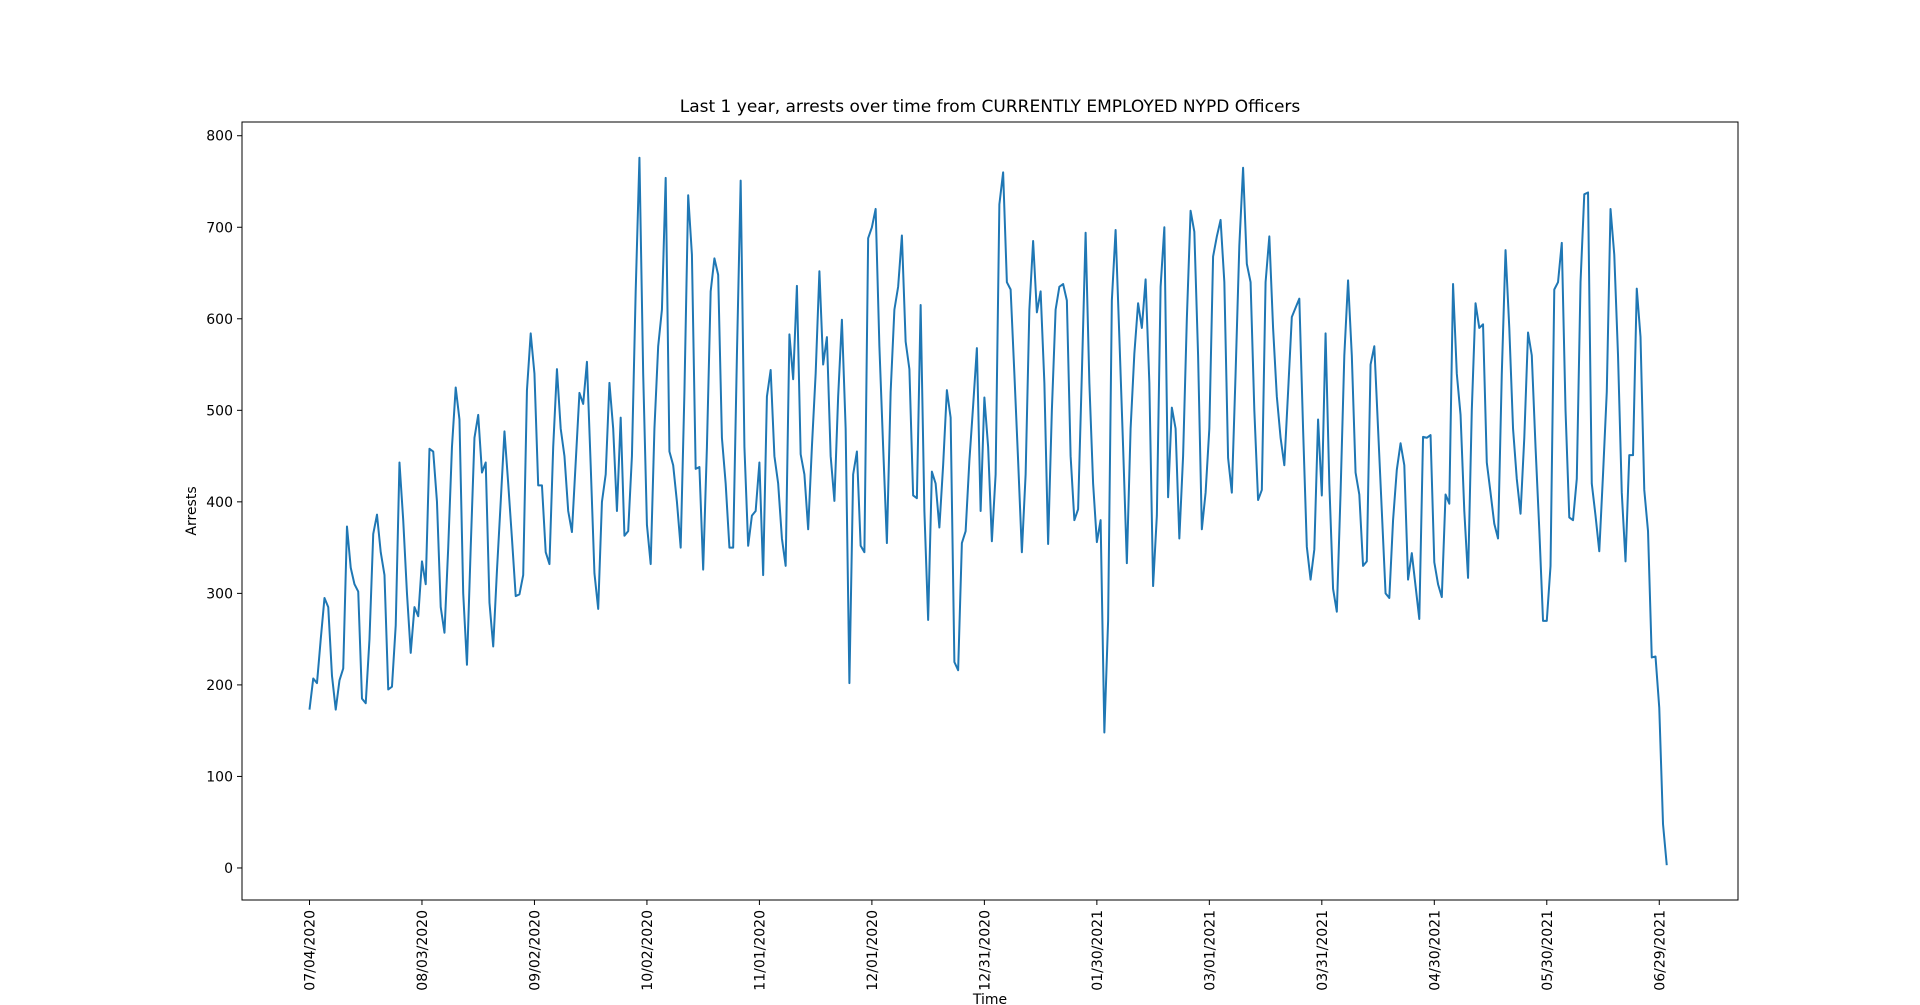 This screenshot has width=1920, height=1005. I want to click on y-tick-label: 400, so click(219, 503).